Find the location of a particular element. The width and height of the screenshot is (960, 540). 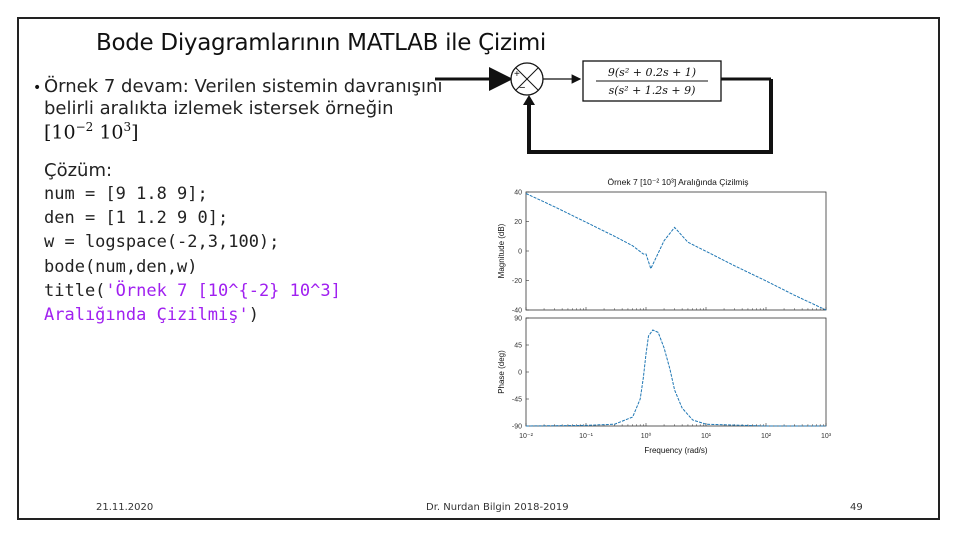

magnitude-ytick-label: -20 is located at coordinates (517, 281).